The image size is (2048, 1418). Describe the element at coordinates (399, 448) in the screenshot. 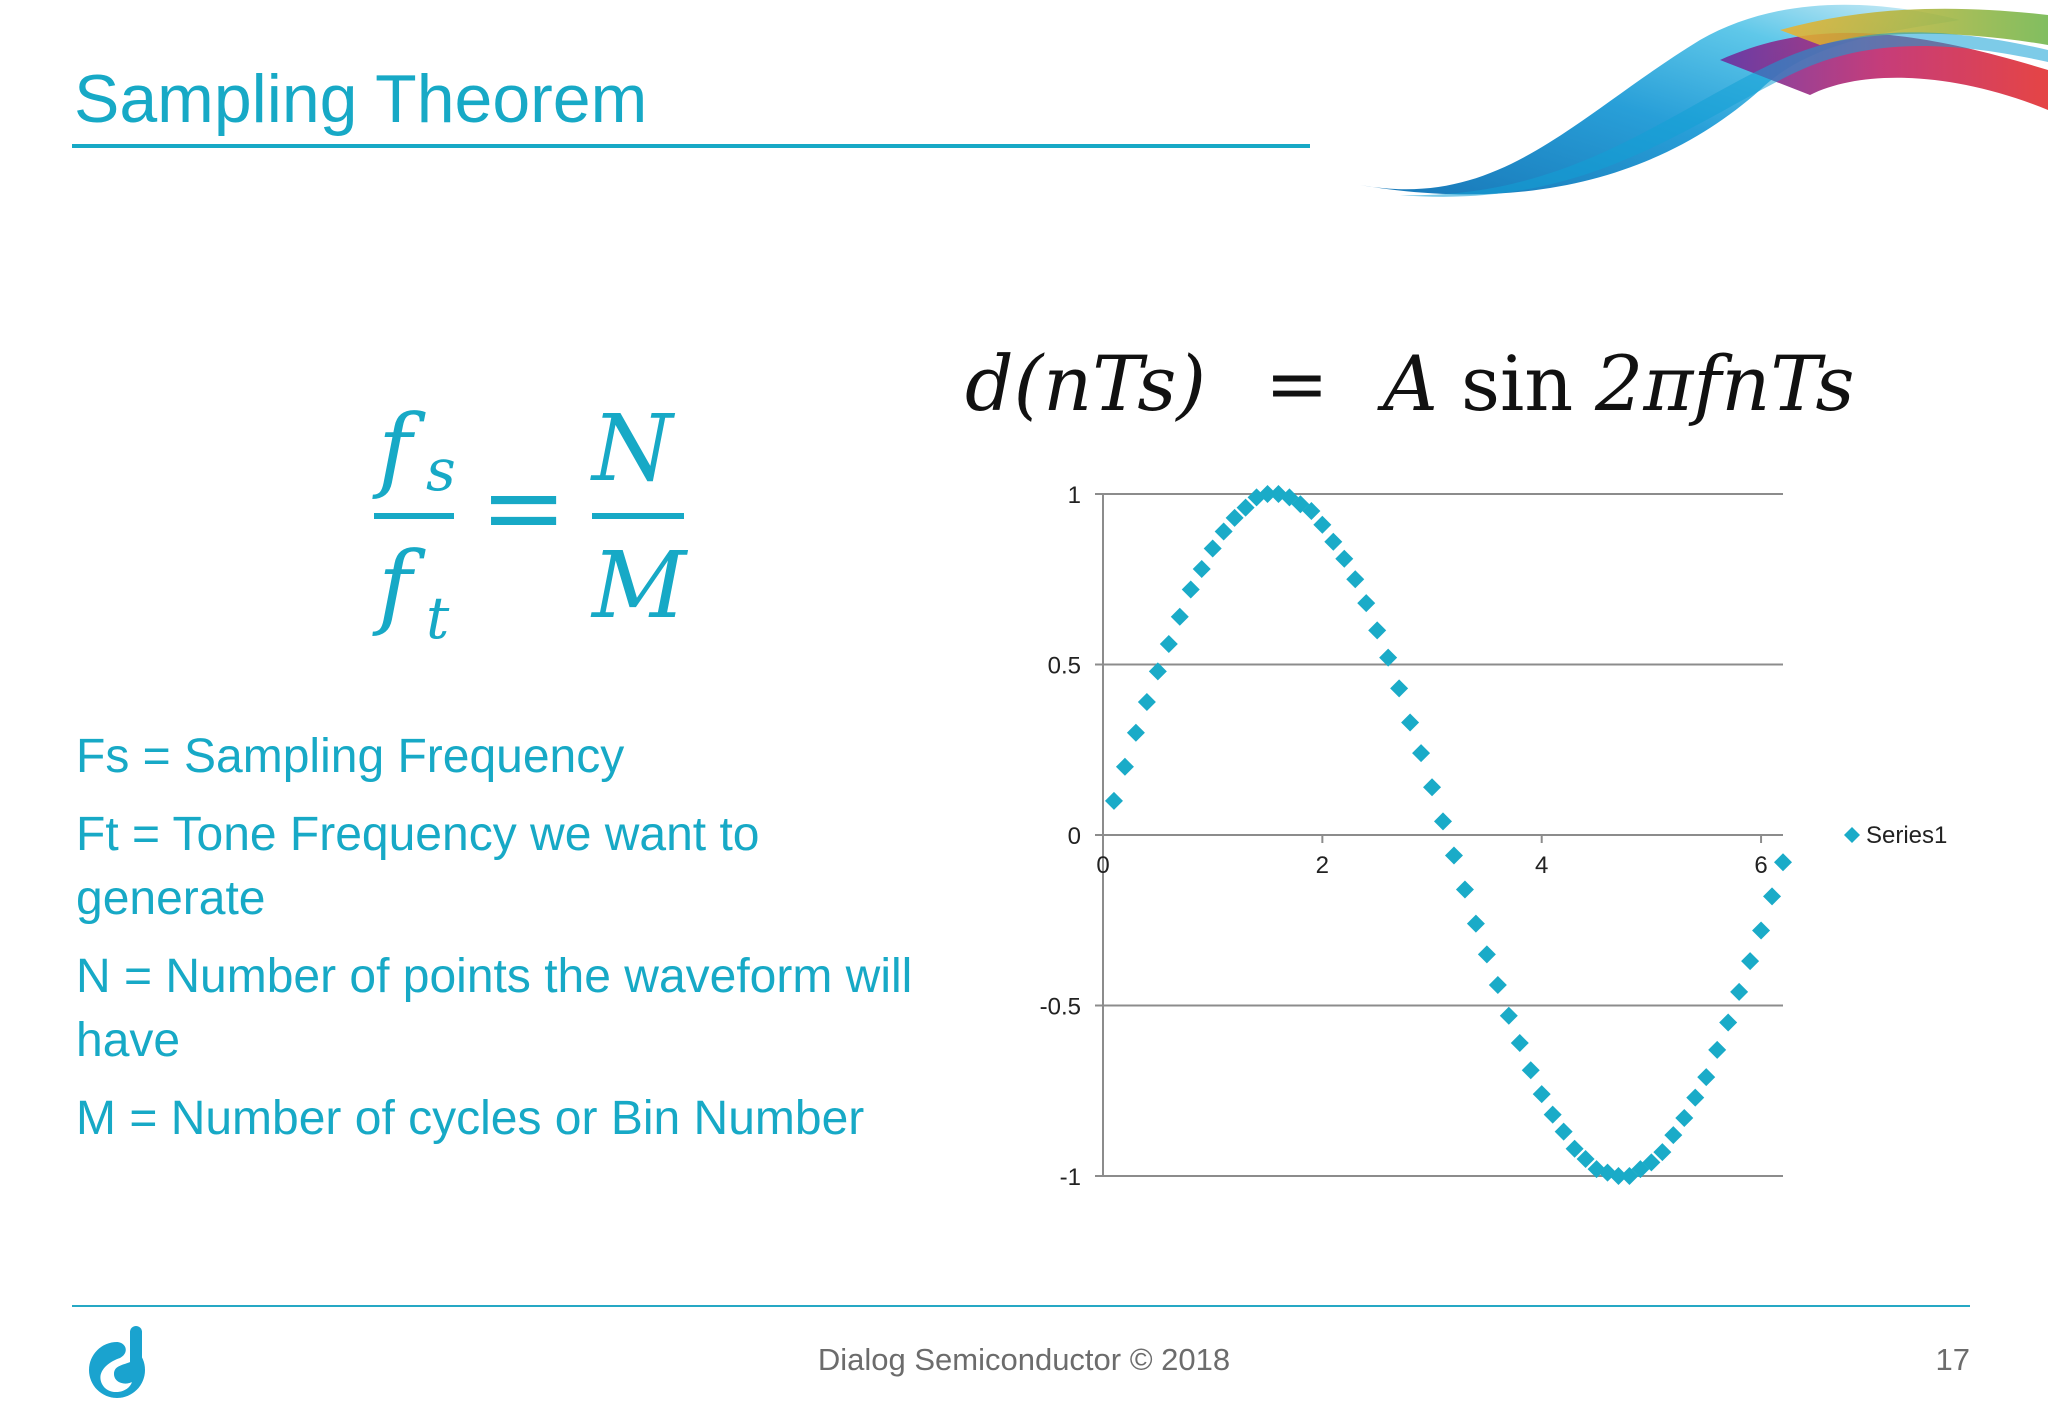

I see `formula-fs-f: f` at that location.